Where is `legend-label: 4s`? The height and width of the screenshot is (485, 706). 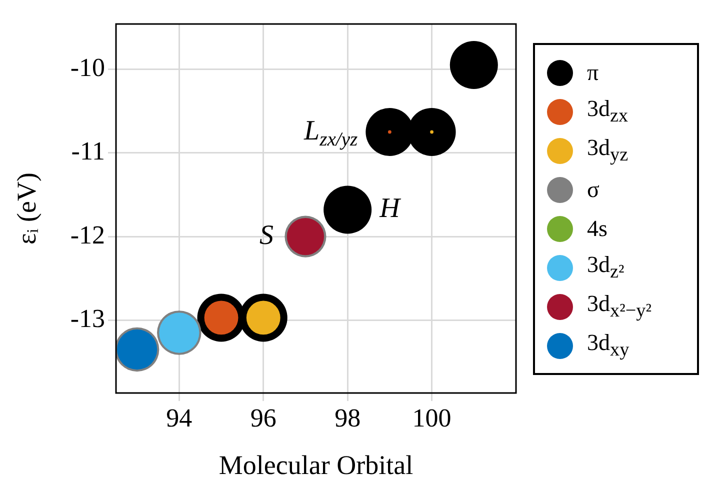
legend-label: 4s is located at coordinates (597, 229).